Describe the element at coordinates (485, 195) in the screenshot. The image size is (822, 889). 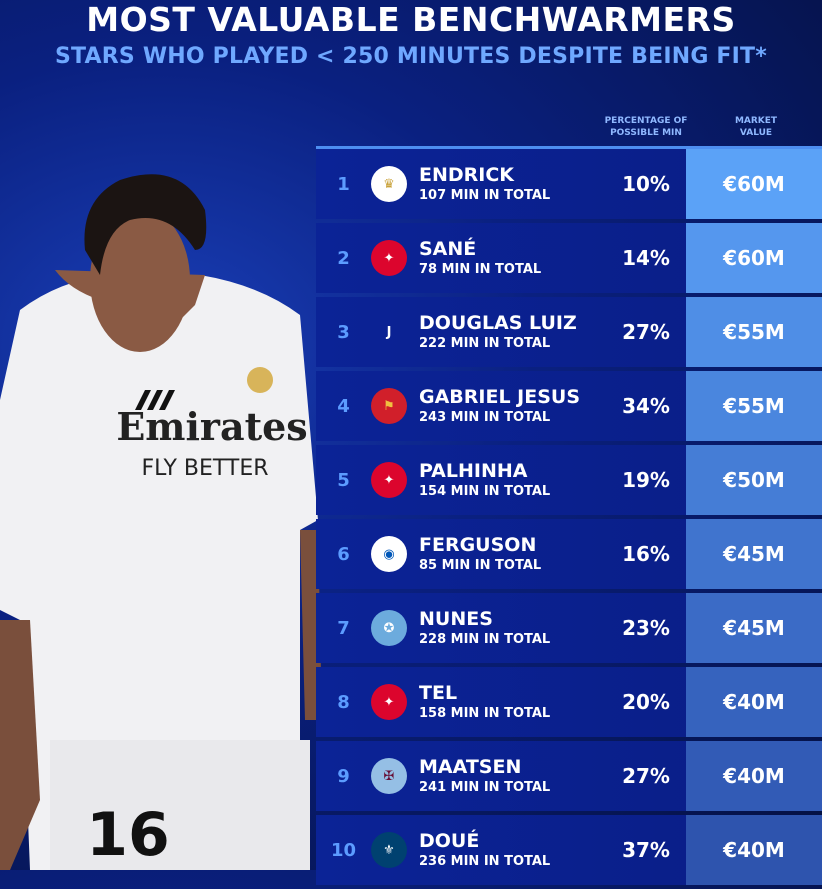
I see `player-minutes: 107 MIN IN TOTAL` at that location.